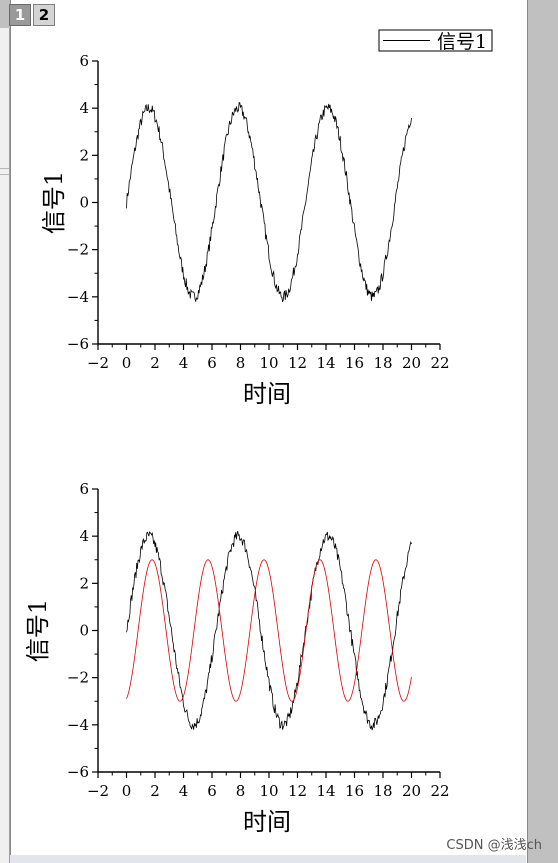 The width and height of the screenshot is (558, 863). What do you see at coordinates (32, 15) in the screenshot?
I see `layer-tabs: 1 2` at bounding box center [32, 15].